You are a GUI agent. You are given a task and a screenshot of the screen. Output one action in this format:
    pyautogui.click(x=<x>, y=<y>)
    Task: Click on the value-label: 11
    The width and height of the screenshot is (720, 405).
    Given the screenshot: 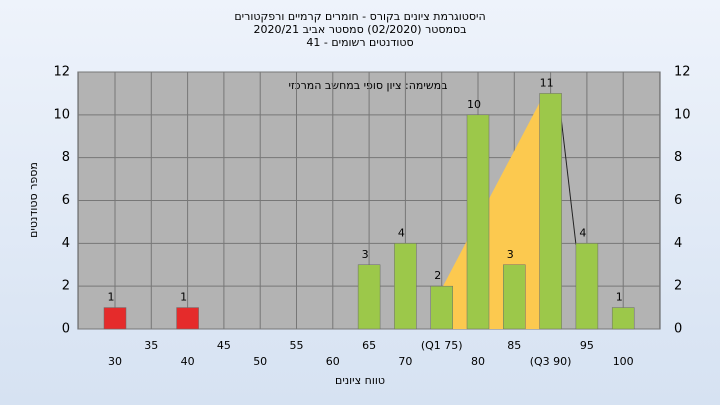 What is the action you would take?
    pyautogui.click(x=547, y=82)
    